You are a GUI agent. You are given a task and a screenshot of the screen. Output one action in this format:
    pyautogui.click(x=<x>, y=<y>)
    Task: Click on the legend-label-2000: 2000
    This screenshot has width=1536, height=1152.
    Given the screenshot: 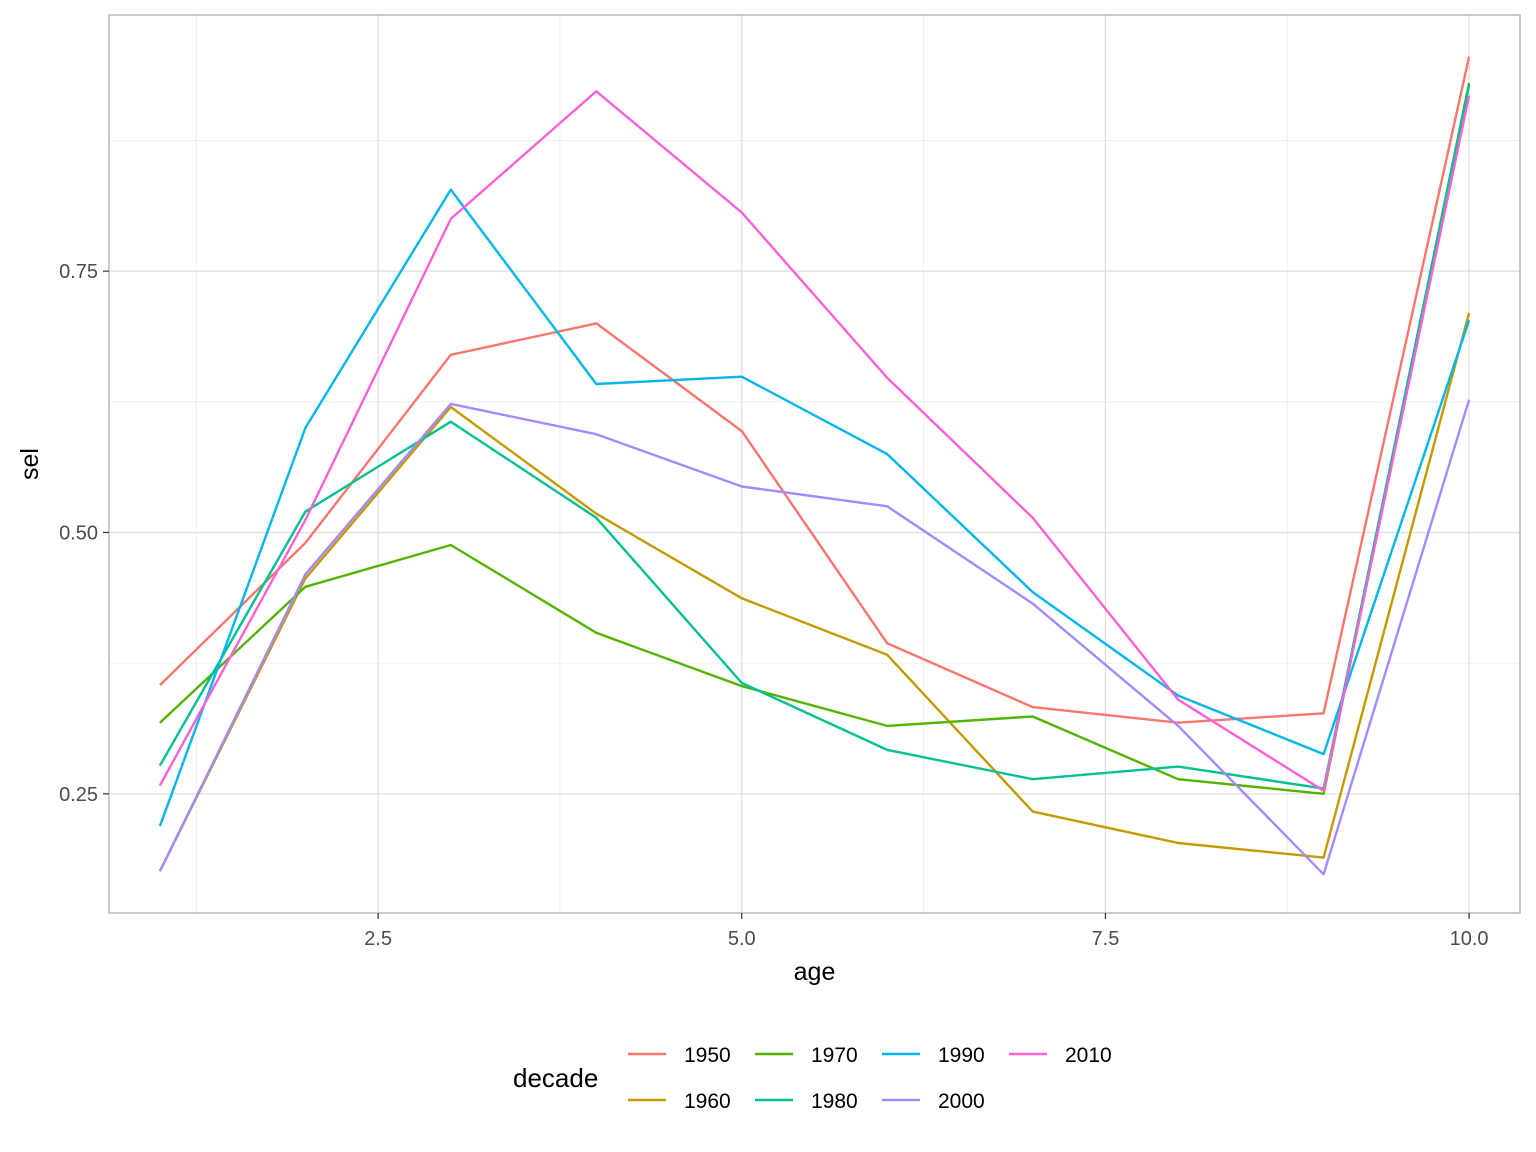 What is the action you would take?
    pyautogui.click(x=961, y=1101)
    